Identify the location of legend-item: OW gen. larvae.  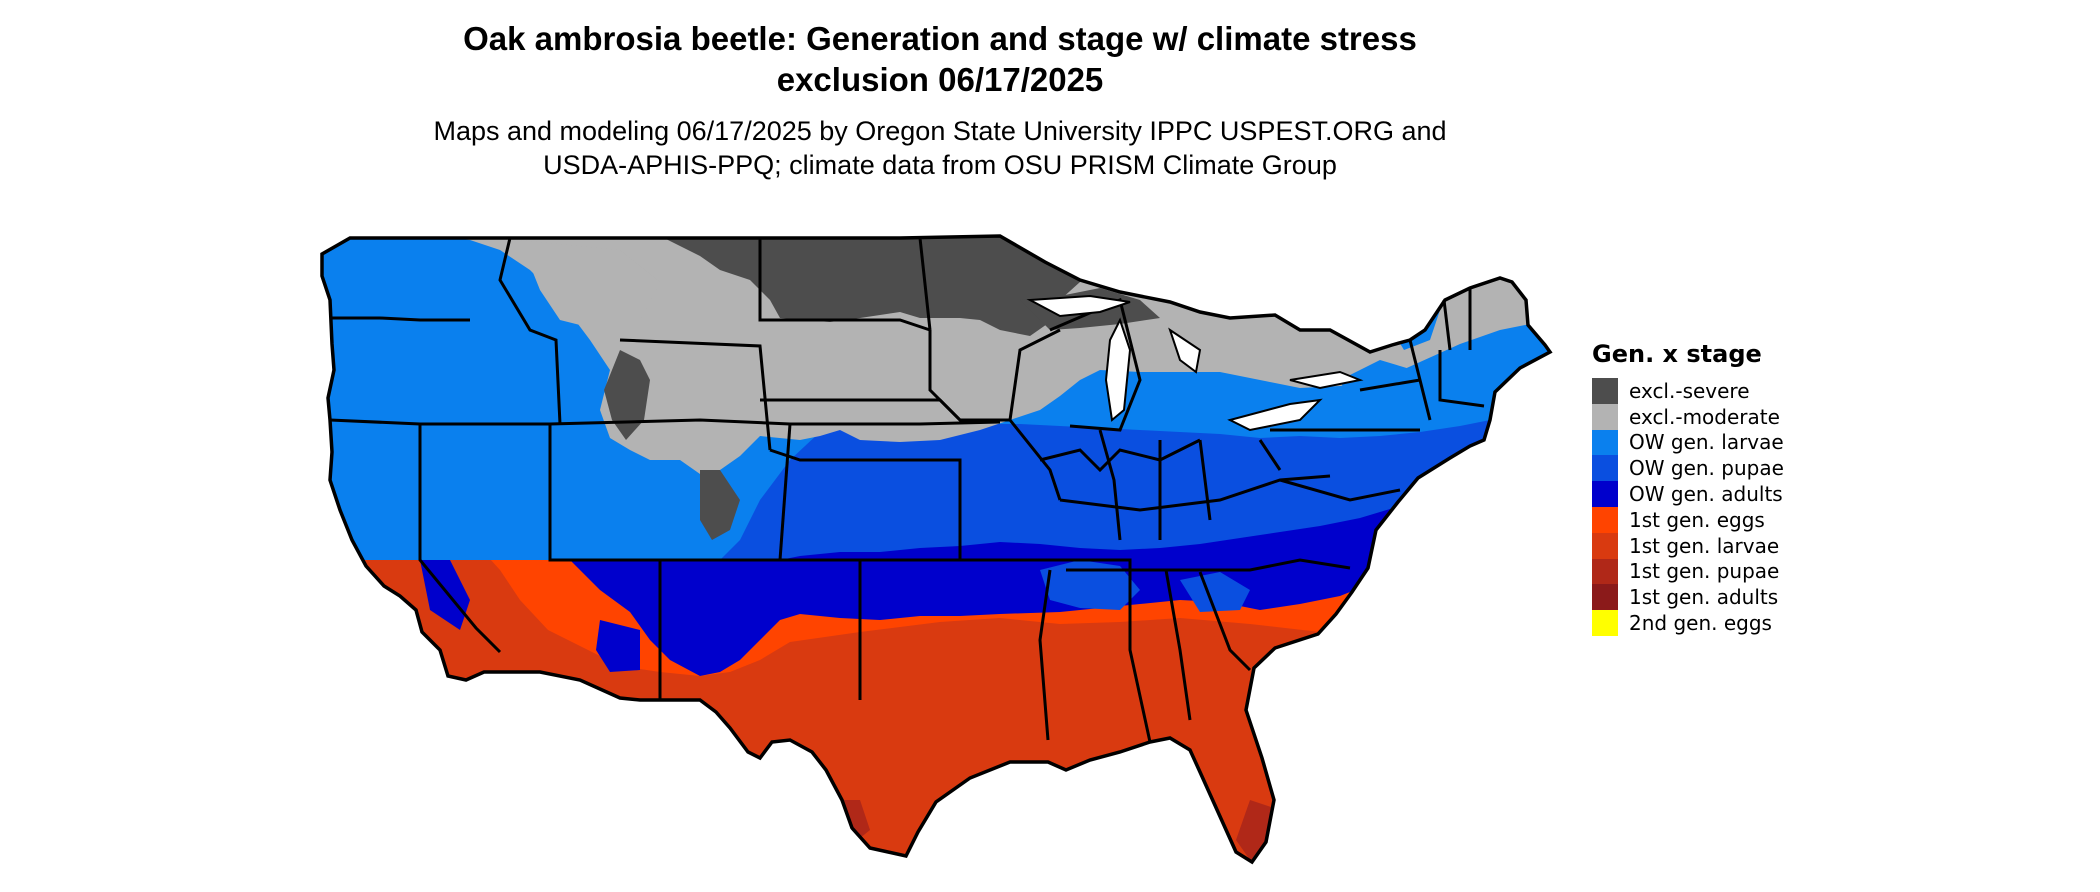
(1688, 442).